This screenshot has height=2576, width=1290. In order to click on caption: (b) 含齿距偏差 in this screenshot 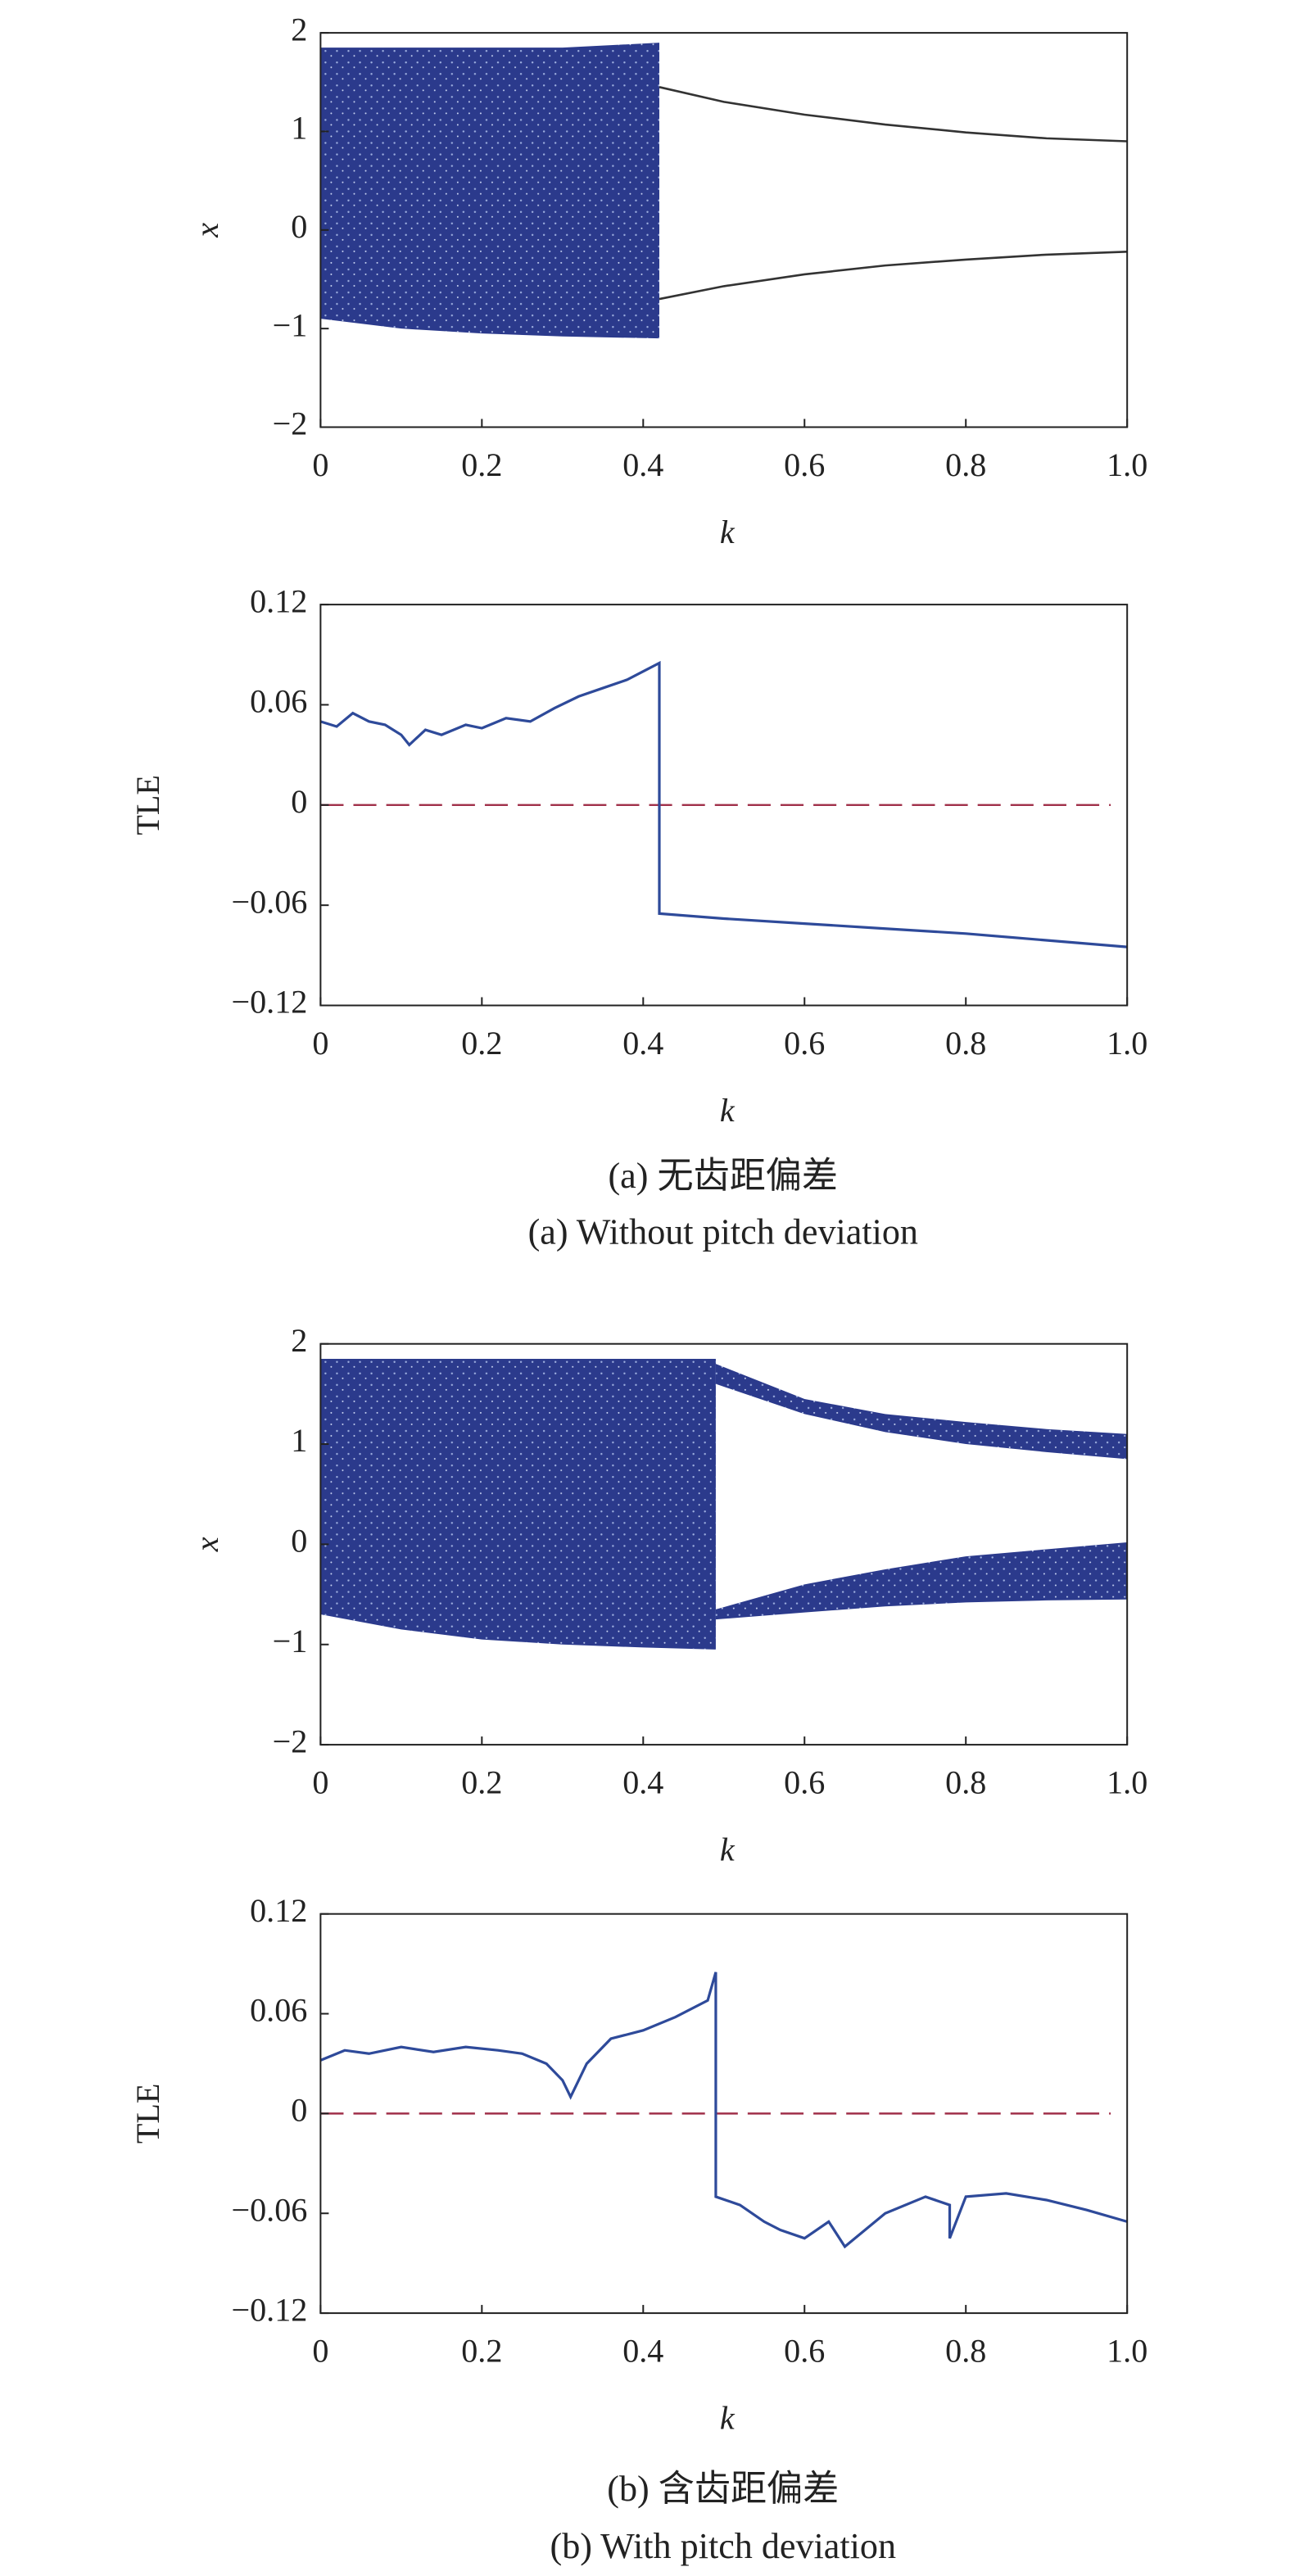, I will do `click(723, 2489)`.